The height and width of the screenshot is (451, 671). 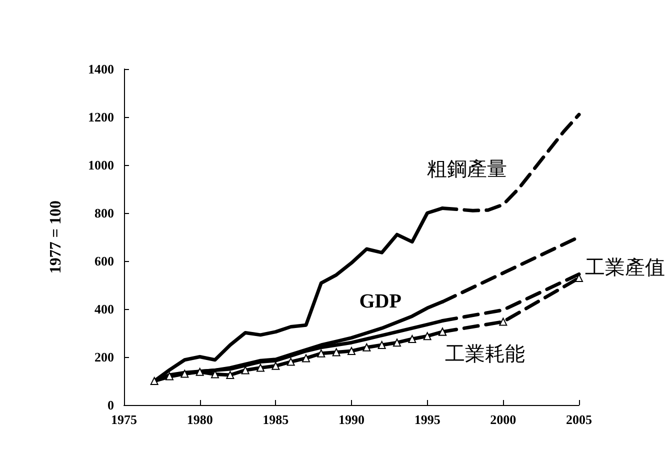 I want to click on y-tick-label: 1000, so click(x=101, y=165).